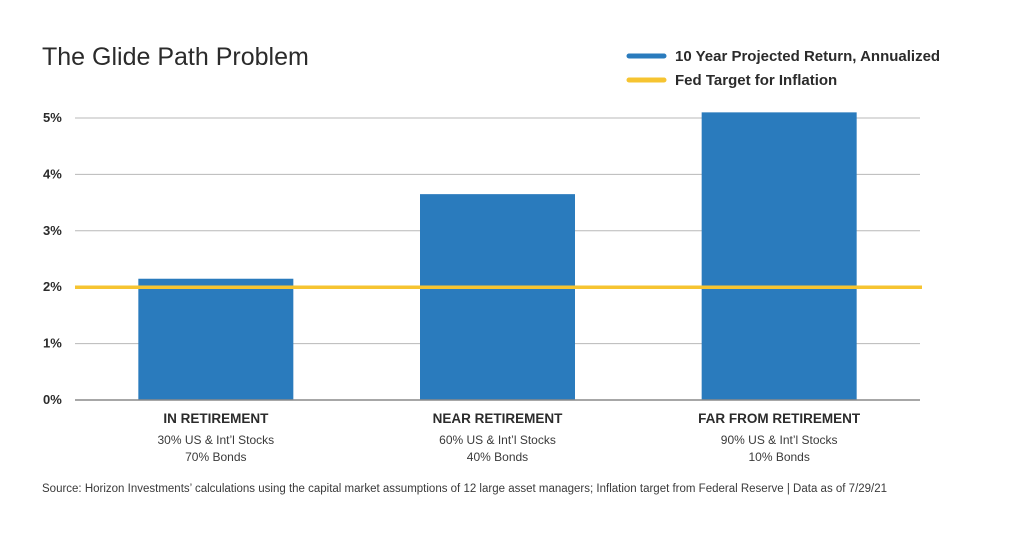 This screenshot has width=1024, height=535. I want to click on category-label: FAR FROM RETIREMENT, so click(779, 418).